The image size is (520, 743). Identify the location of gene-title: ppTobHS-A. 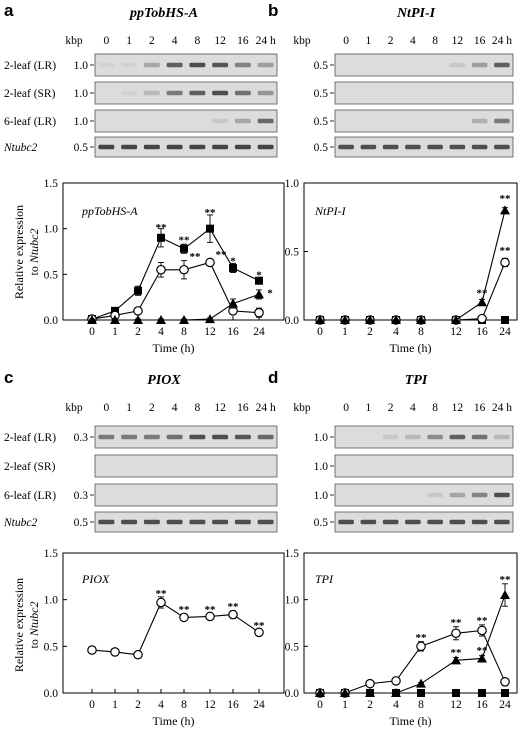
(163, 13).